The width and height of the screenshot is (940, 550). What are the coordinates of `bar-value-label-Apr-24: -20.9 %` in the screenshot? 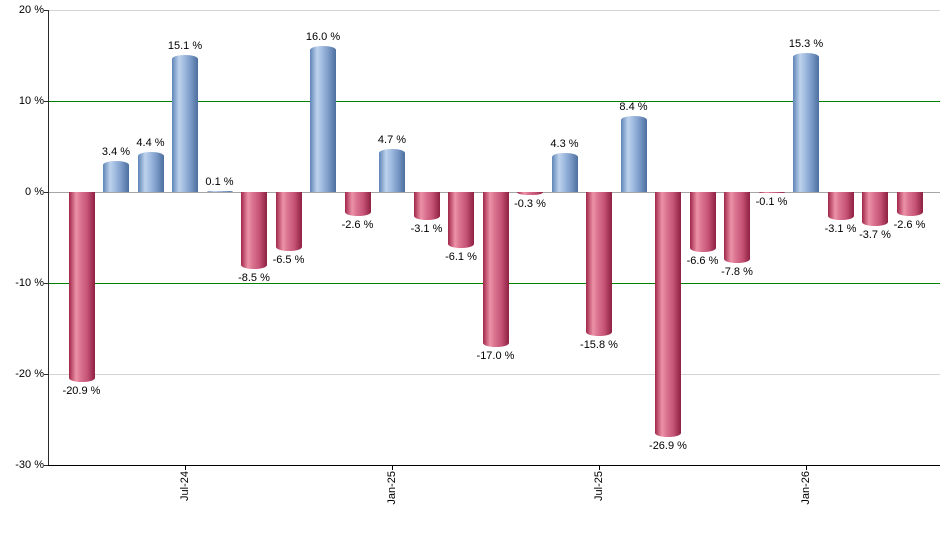 It's located at (81, 391).